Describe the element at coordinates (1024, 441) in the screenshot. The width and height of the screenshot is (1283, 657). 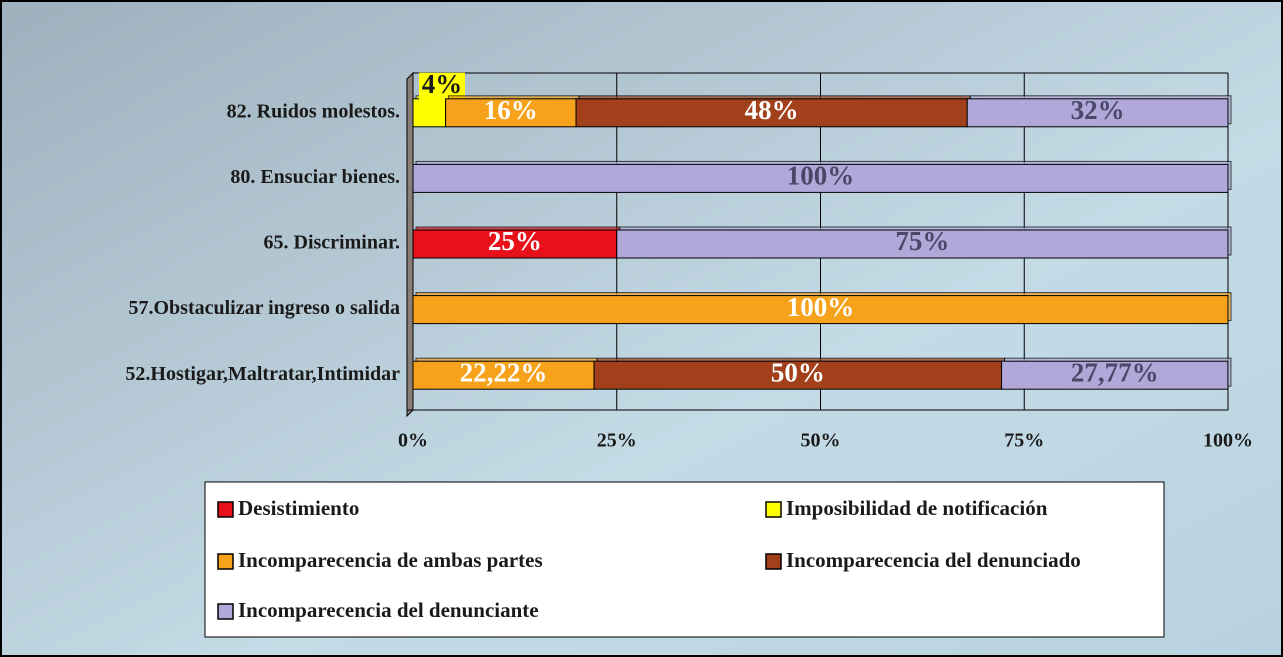
I see `x-tick-label: 75%` at that location.